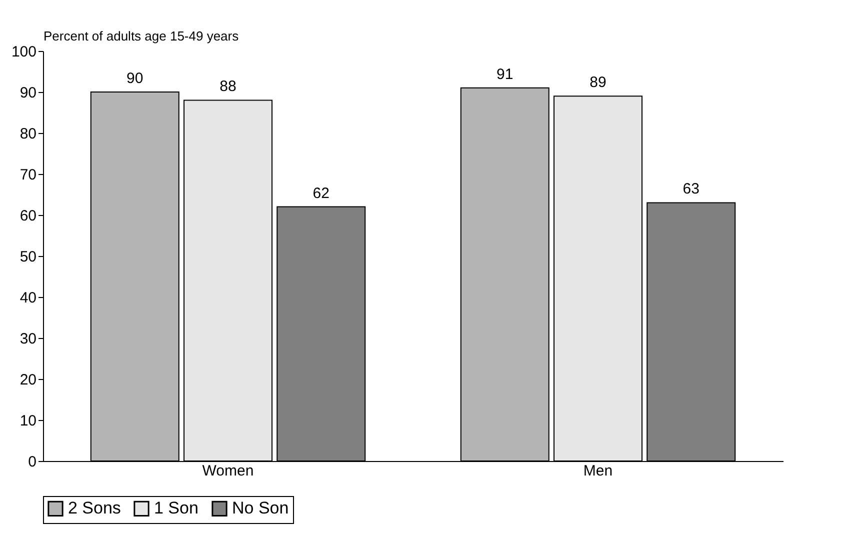 Image resolution: width=861 pixels, height=550 pixels. I want to click on y-tick-label: 80, so click(28, 134).